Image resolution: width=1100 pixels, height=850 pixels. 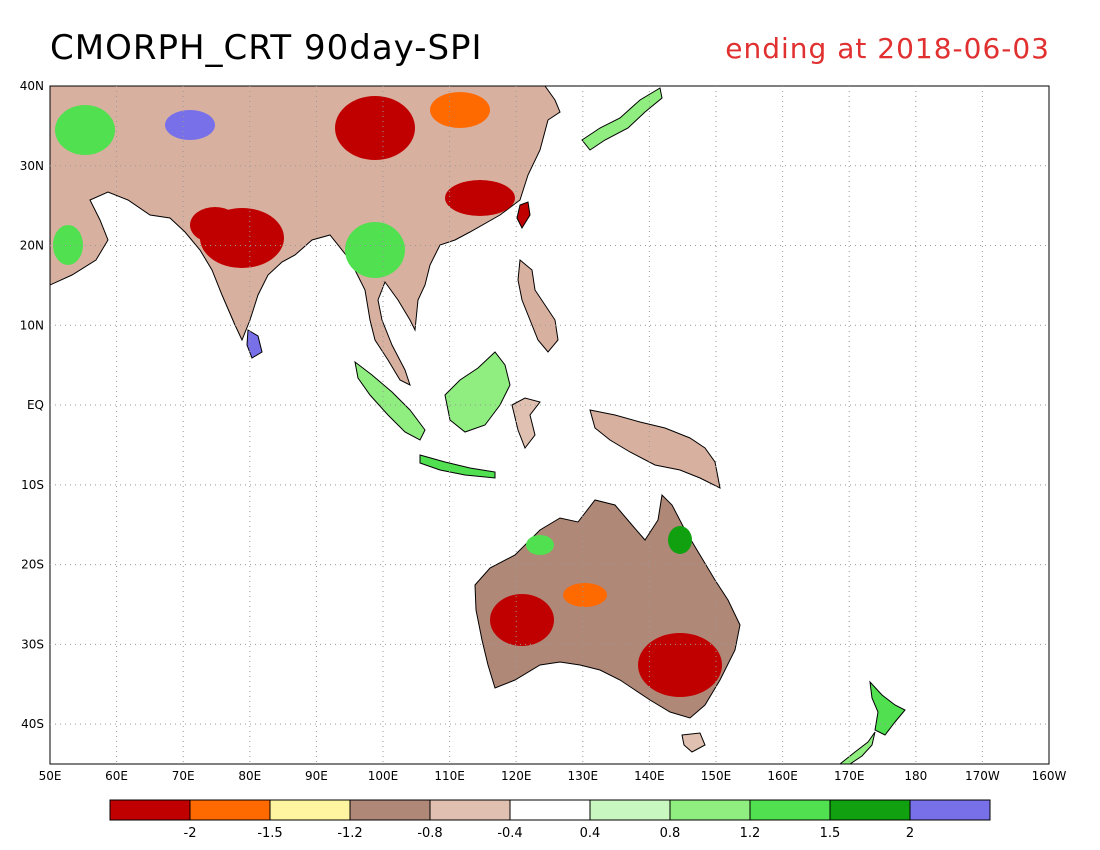 What do you see at coordinates (383, 776) in the screenshot?
I see `lon-label: 100E` at bounding box center [383, 776].